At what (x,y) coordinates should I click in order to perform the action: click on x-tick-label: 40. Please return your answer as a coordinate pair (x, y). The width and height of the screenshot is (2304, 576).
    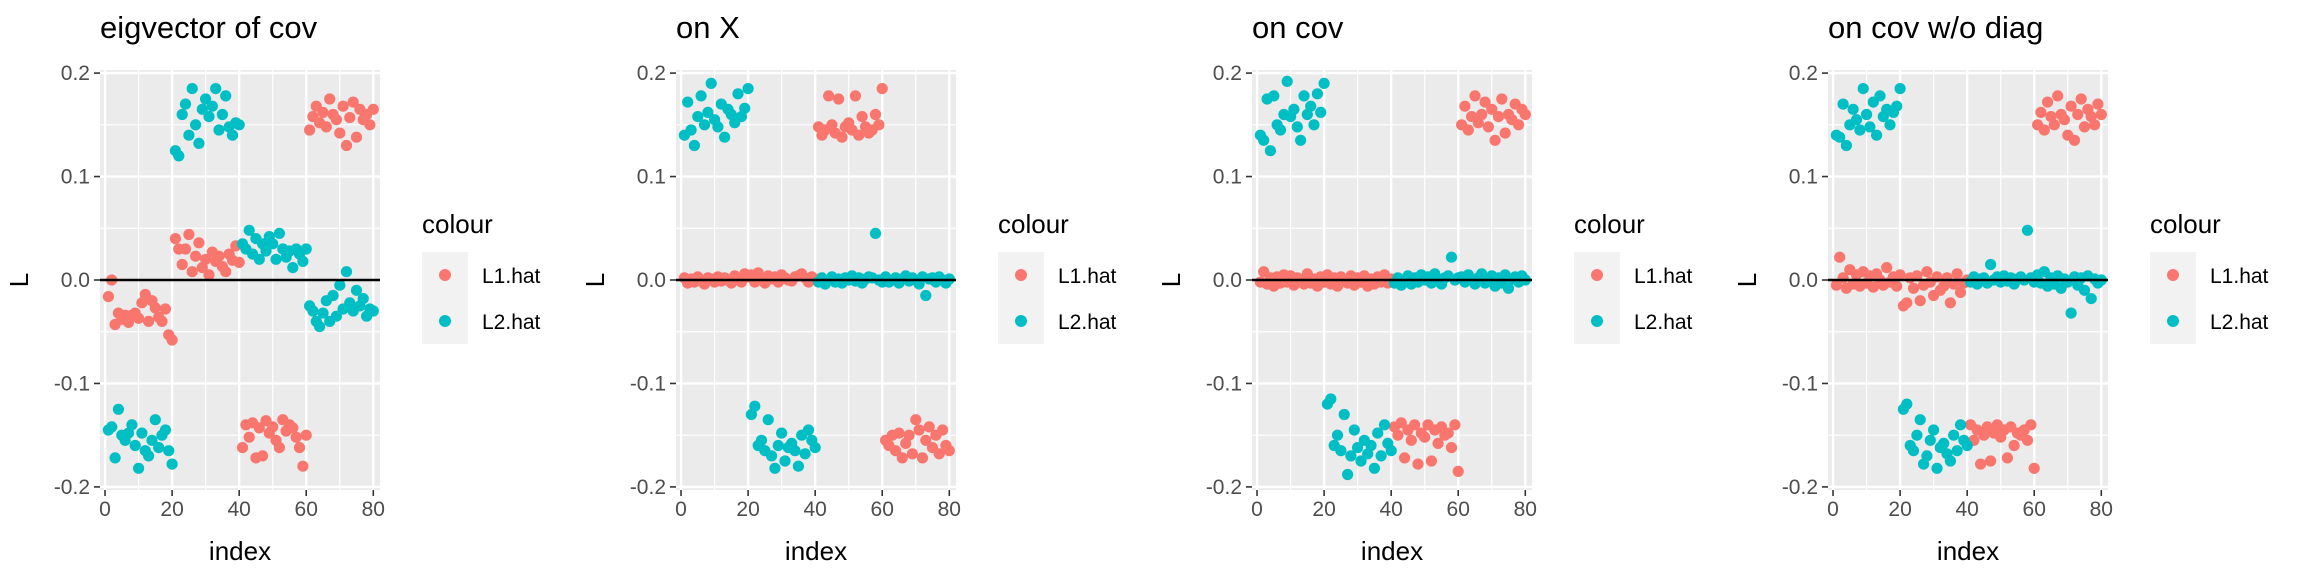
    Looking at the image, I should click on (1390, 509).